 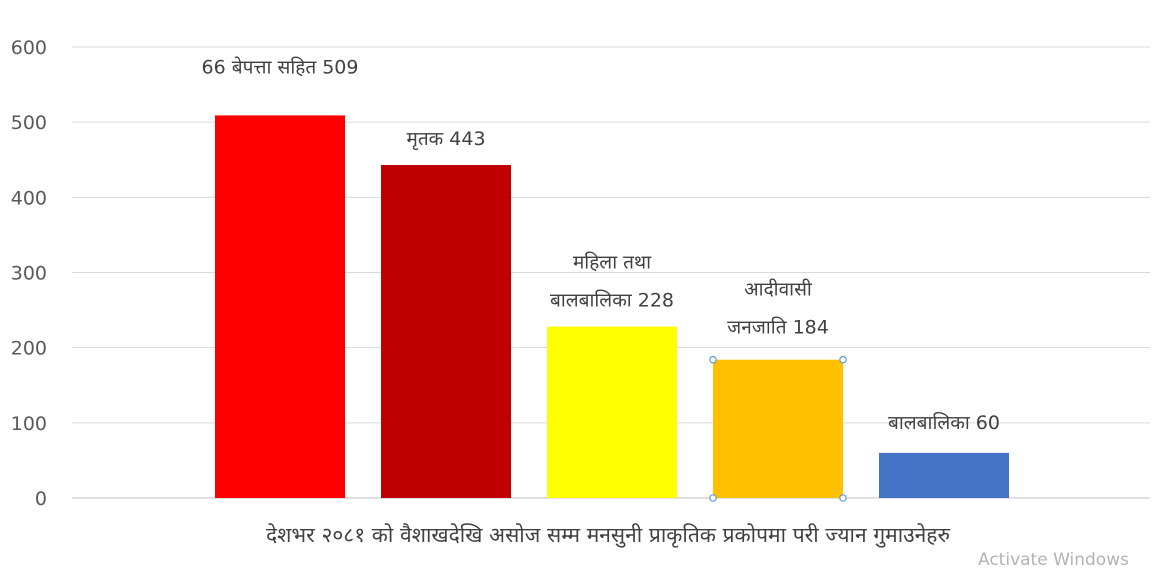 I want to click on y-tick-label: 100, so click(x=29, y=424).